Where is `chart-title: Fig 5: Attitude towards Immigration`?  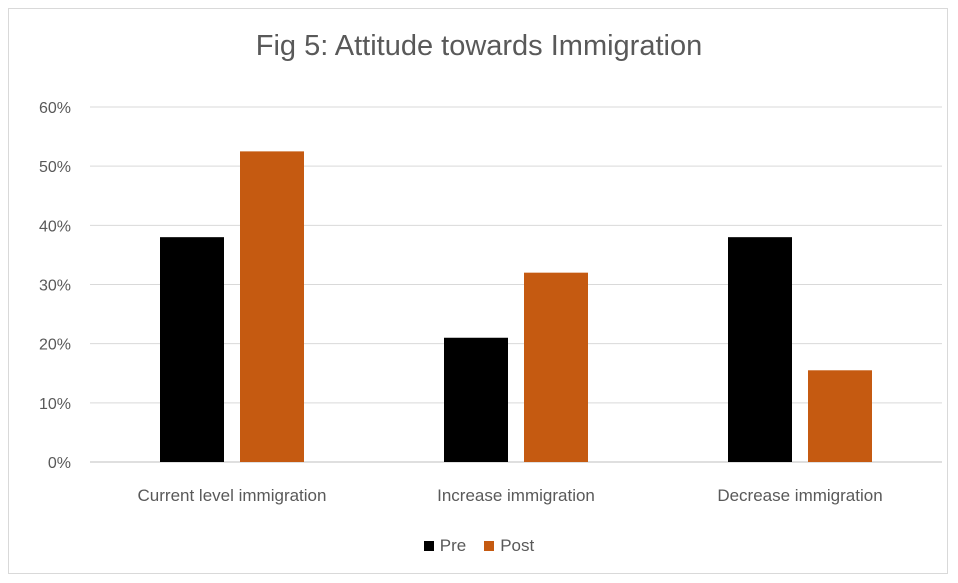
chart-title: Fig 5: Attitude towards Immigration is located at coordinates (479, 46).